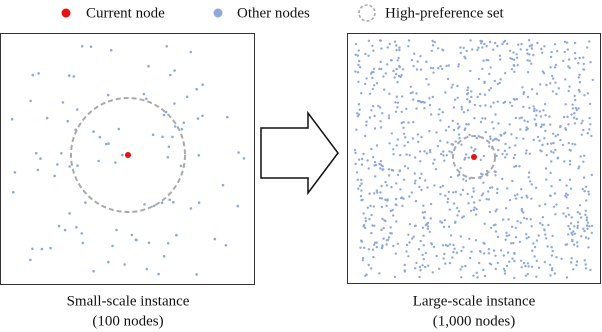  I want to click on legend-current-marker, so click(66, 13).